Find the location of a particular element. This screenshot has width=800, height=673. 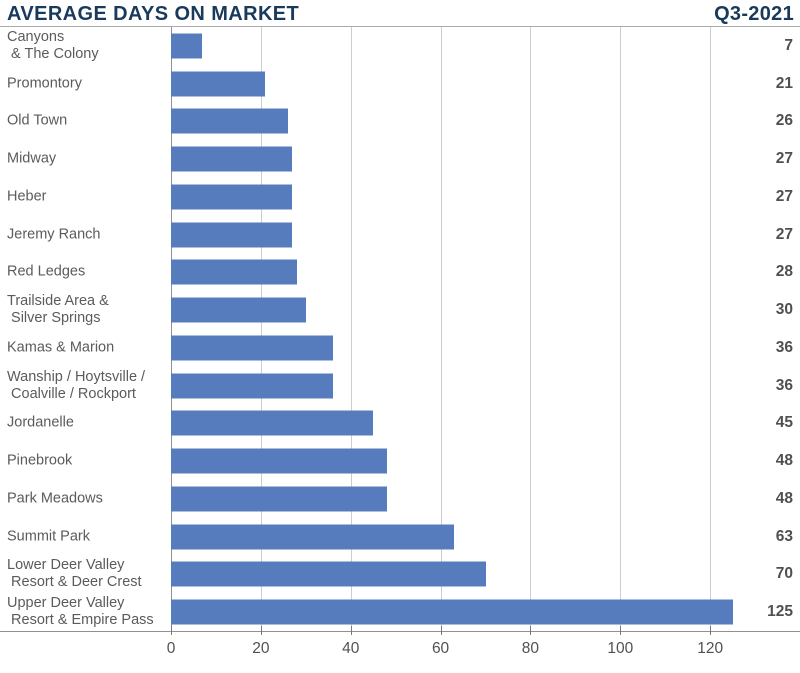

chart-row: Old Town 26 is located at coordinates (400, 122).